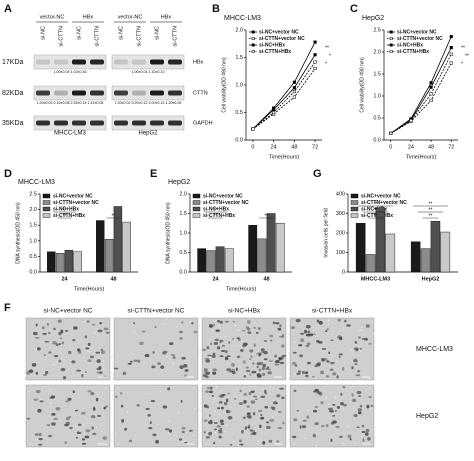 This screenshot has width=474, height=461. Describe the element at coordinates (253, 32) in the screenshot. I see `legend-marker` at that location.